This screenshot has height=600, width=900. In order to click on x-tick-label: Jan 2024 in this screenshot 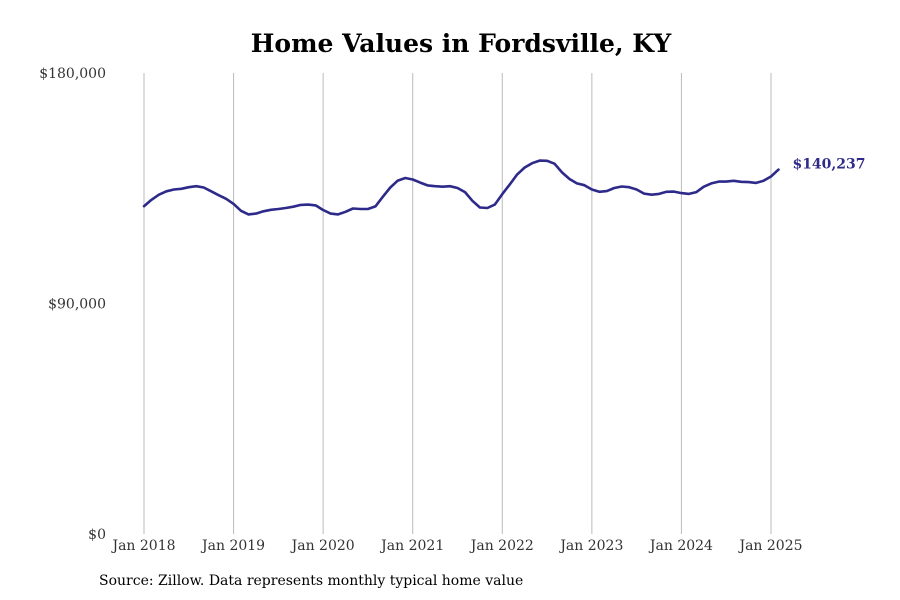, I will do `click(680, 546)`.